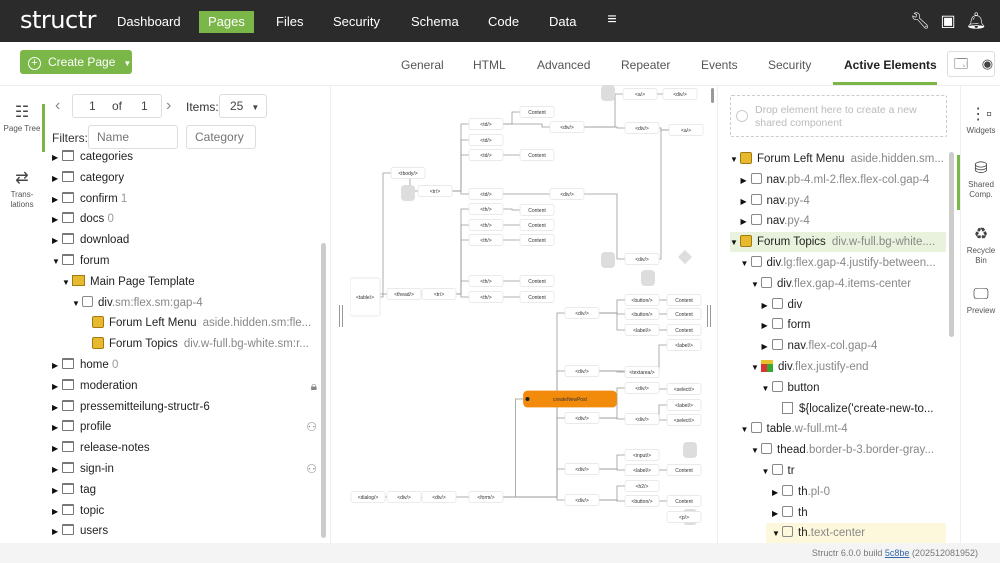 Image resolution: width=1000 pixels, height=563 pixels. What do you see at coordinates (563, 21) in the screenshot?
I see `nav-data: Data` at bounding box center [563, 21].